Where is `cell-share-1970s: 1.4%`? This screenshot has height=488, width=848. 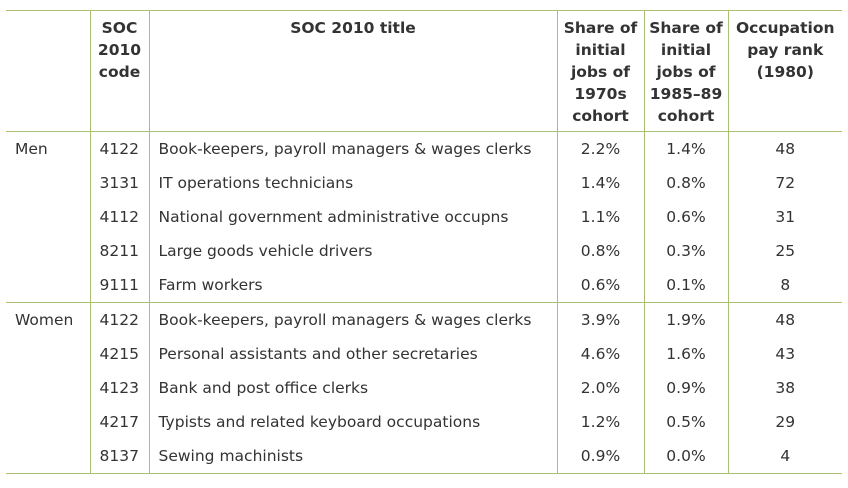 cell-share-1970s: 1.4% is located at coordinates (600, 183).